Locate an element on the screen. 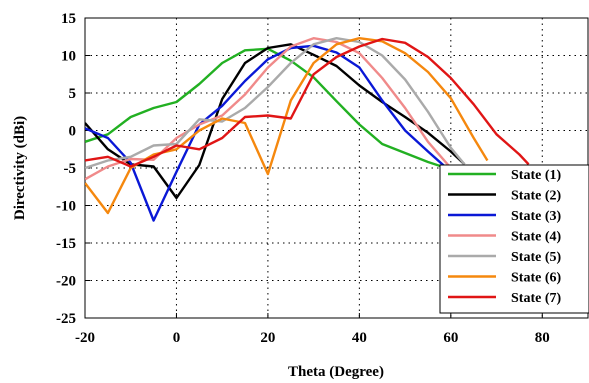  x-tick-label: 60 is located at coordinates (450, 338).